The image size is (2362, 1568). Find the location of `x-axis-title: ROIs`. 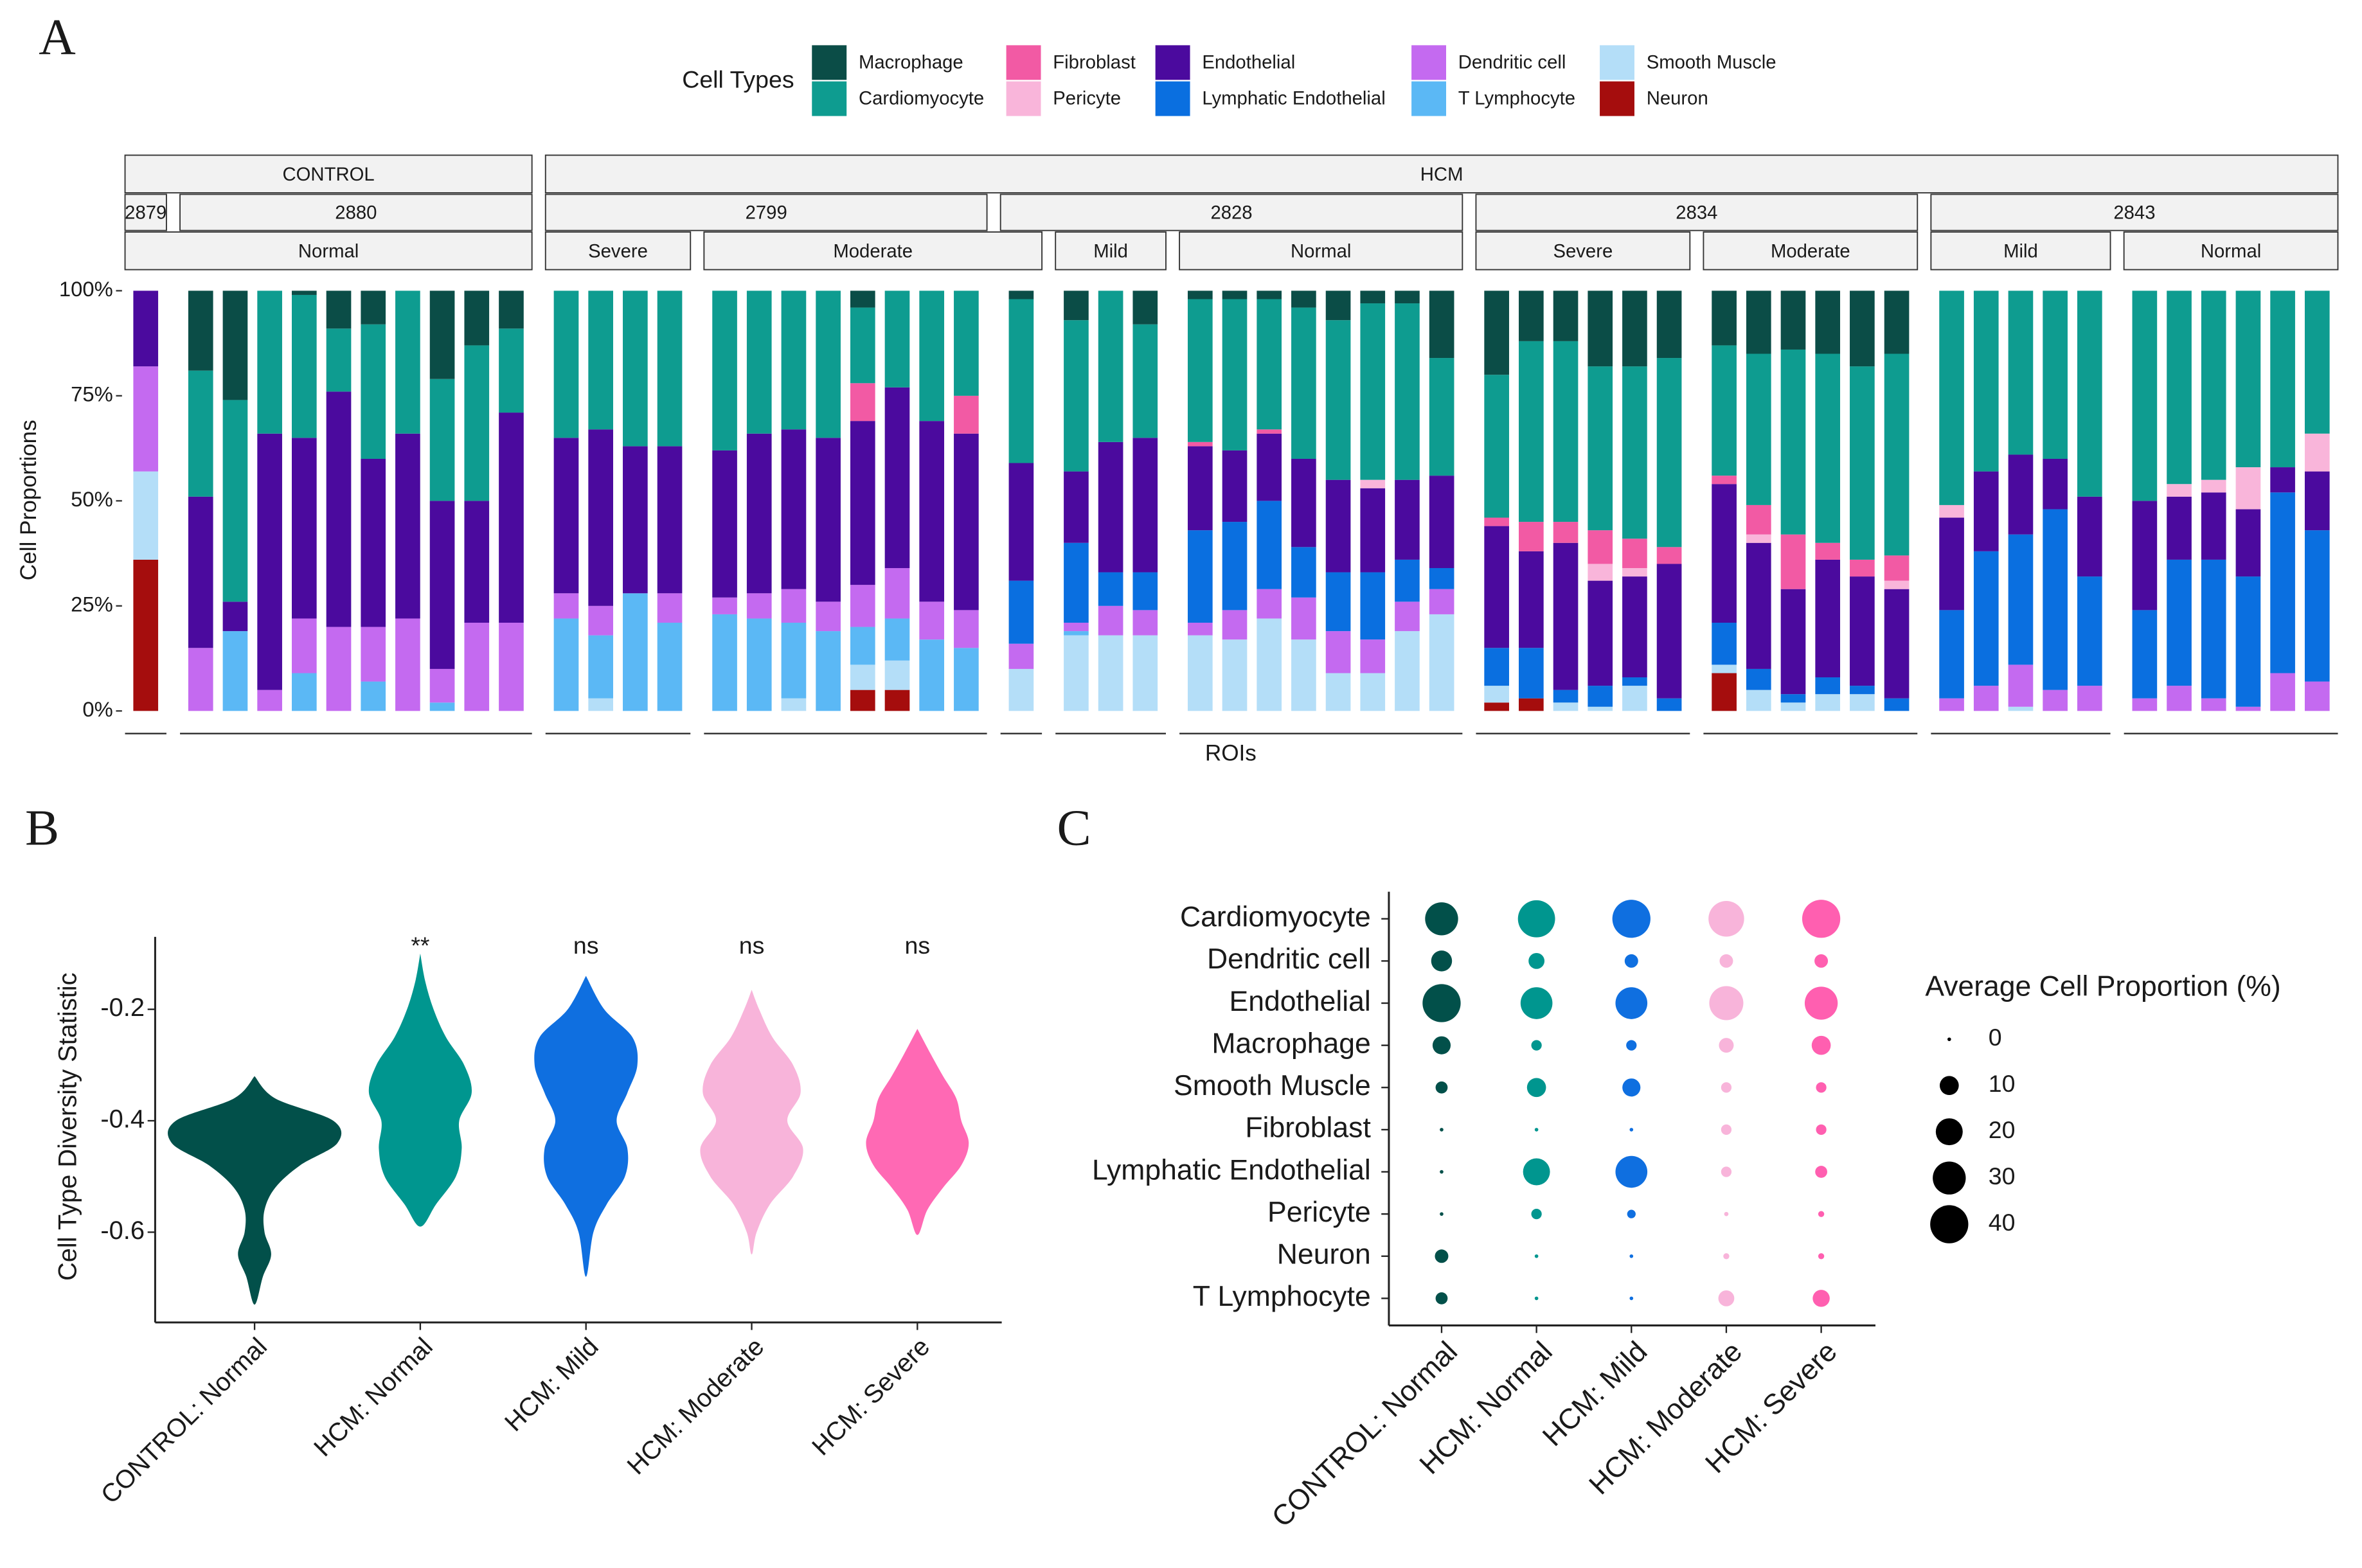

x-axis-title: ROIs is located at coordinates (1231, 753).